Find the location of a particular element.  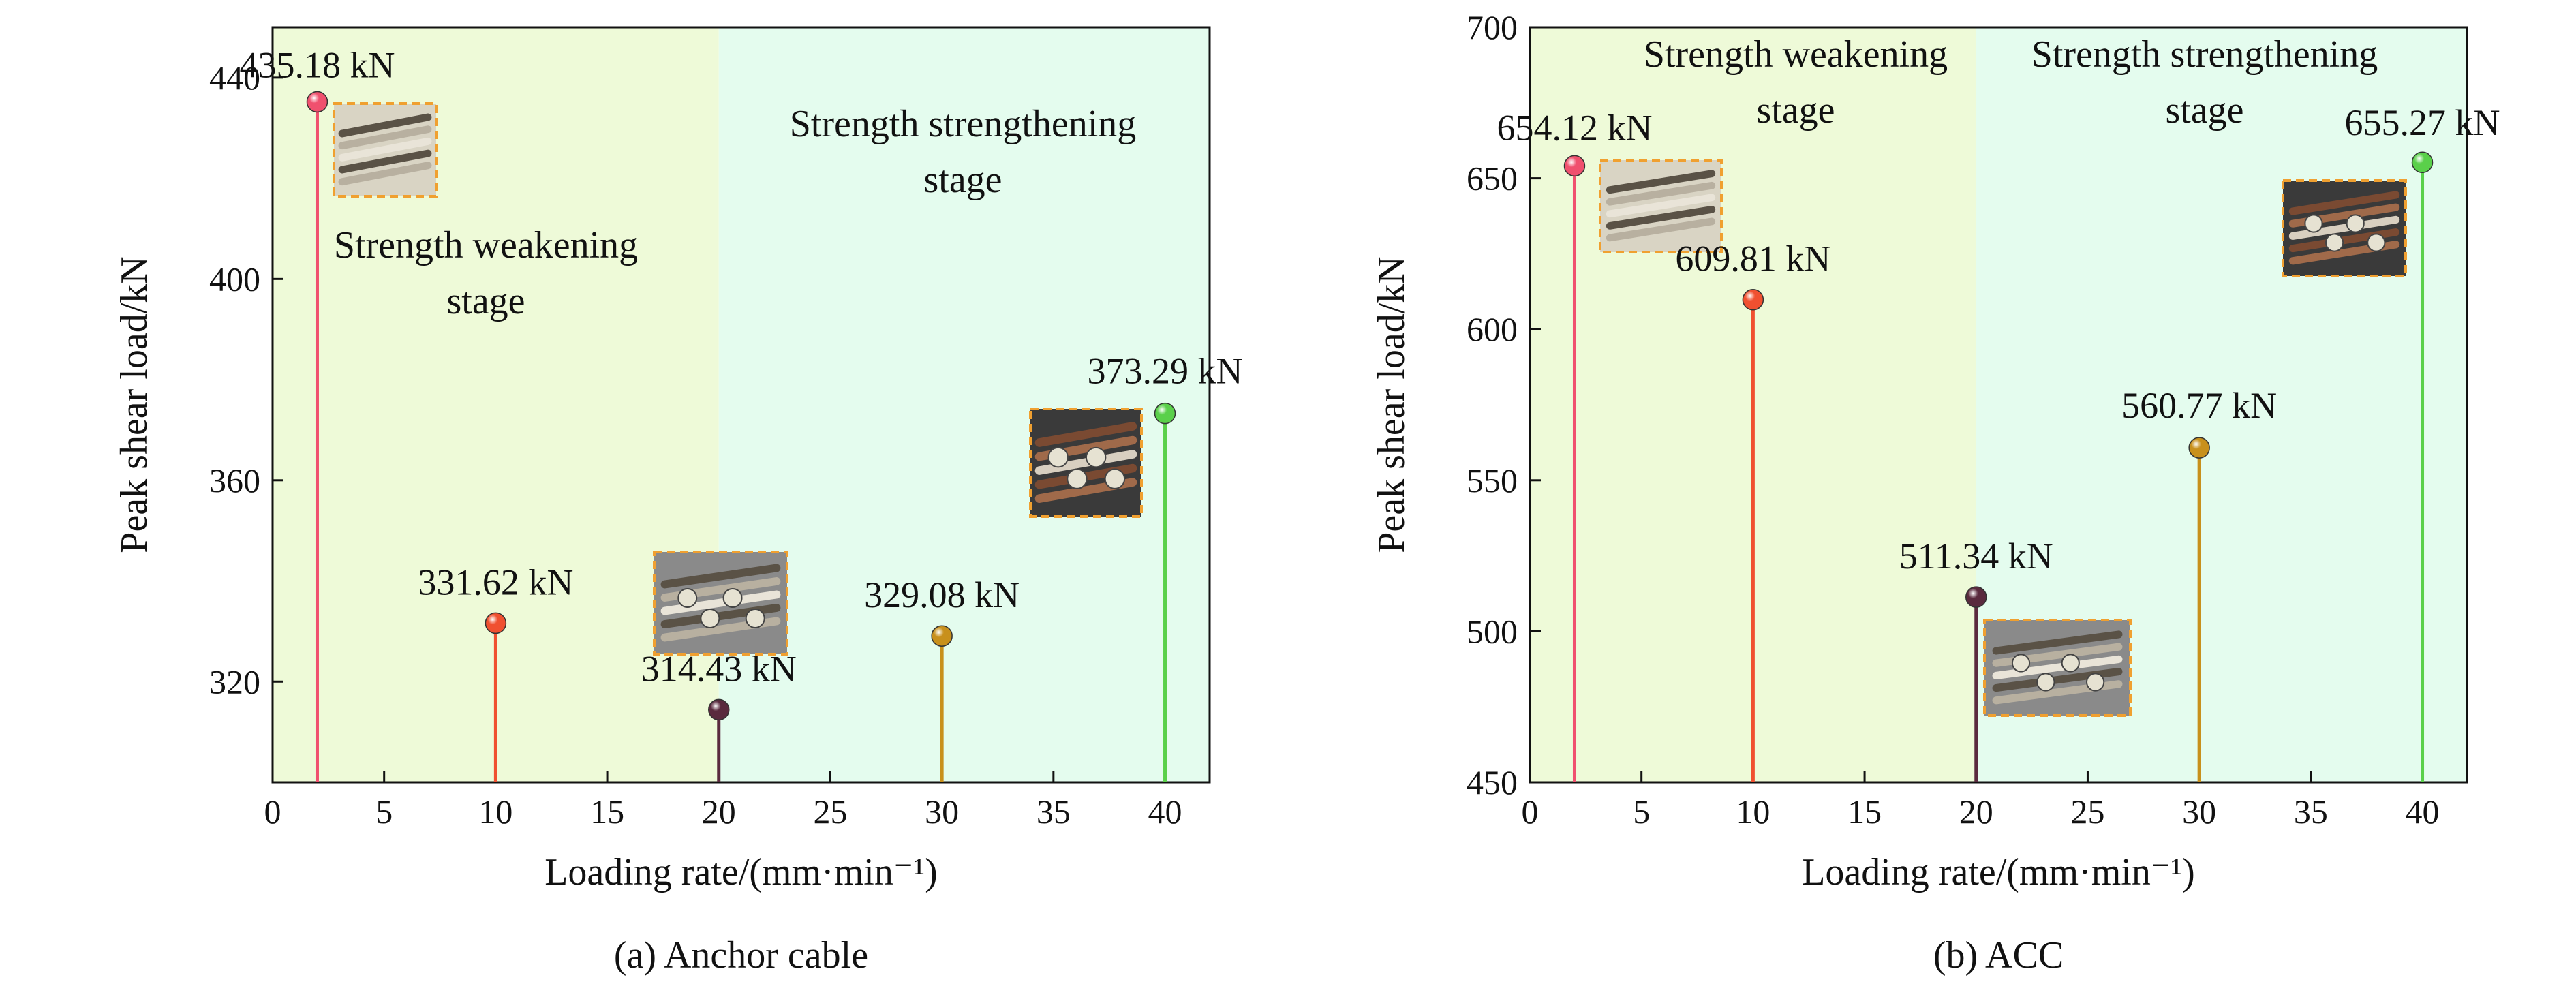

data-label: 654.12 kN is located at coordinates (1575, 128).